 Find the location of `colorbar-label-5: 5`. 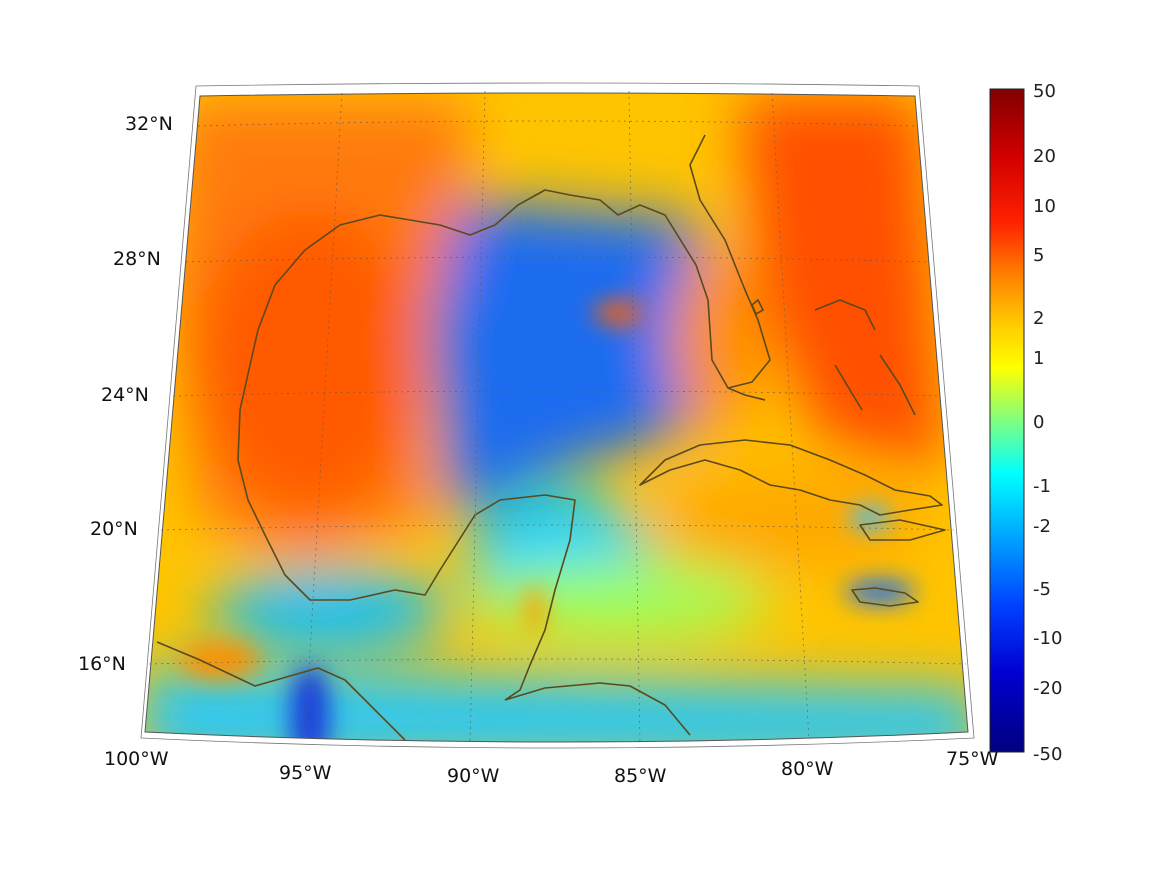

colorbar-label-5: 5 is located at coordinates (1038, 255).